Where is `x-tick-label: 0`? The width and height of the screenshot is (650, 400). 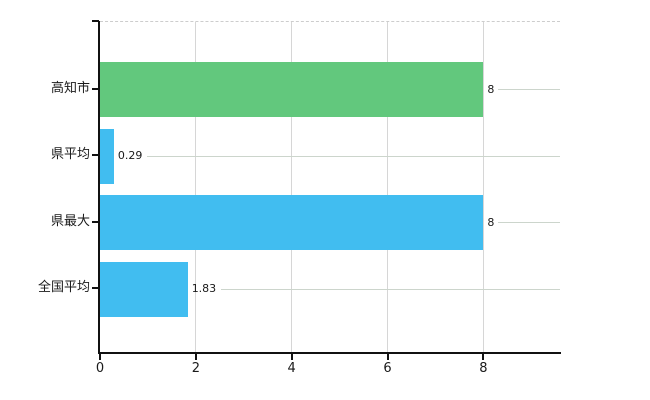 x-tick-label: 0 is located at coordinates (100, 368).